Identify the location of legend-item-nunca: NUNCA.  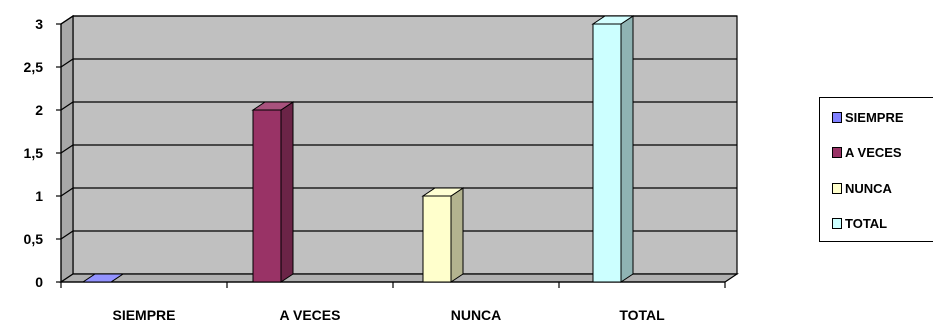
(862, 188).